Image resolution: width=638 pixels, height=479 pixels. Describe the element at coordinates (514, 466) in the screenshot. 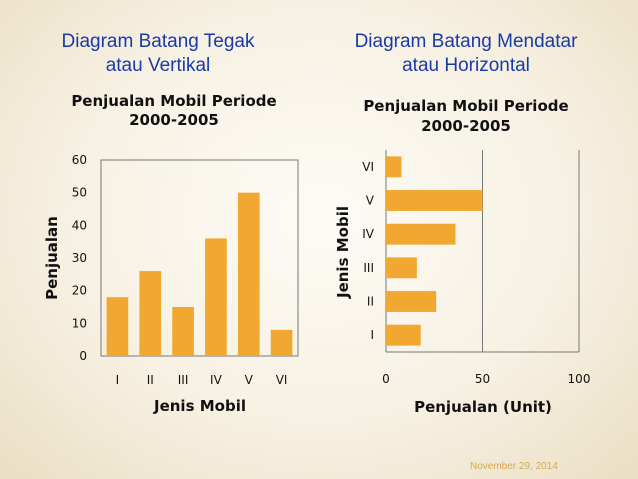

I see `footer-date: November 29, 2014` at that location.